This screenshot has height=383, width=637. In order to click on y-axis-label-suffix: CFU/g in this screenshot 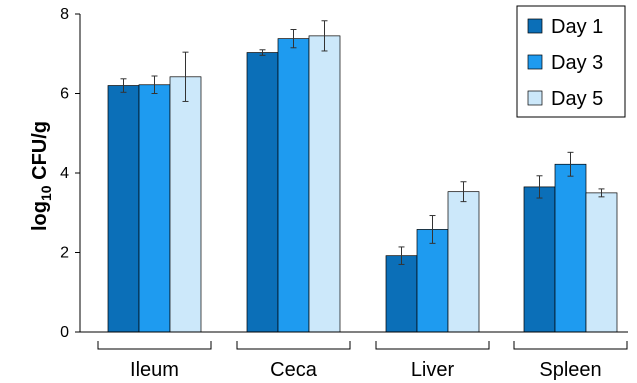, I will do `click(40, 153)`.